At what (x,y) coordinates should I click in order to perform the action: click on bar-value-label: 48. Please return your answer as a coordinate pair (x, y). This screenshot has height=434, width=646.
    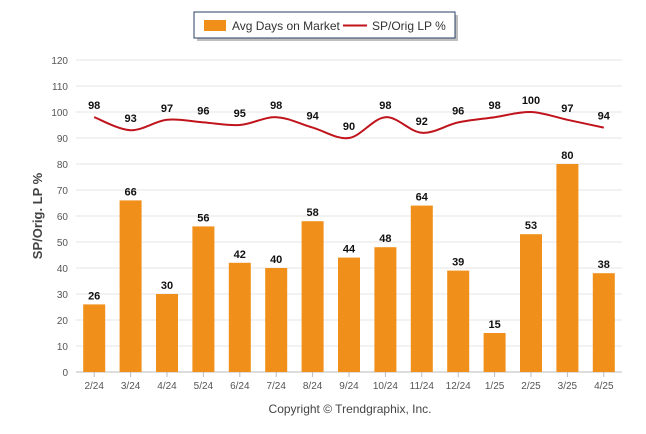
    Looking at the image, I should click on (385, 239).